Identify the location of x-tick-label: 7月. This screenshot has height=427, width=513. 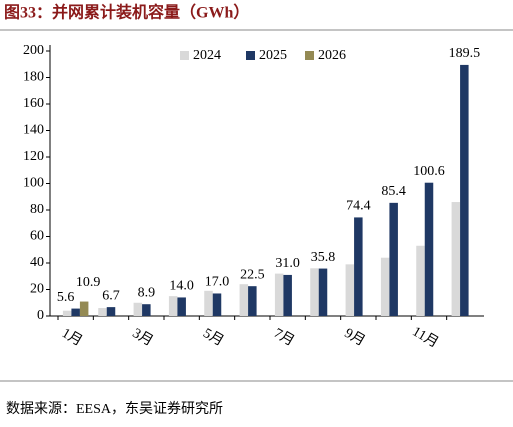
(284, 337).